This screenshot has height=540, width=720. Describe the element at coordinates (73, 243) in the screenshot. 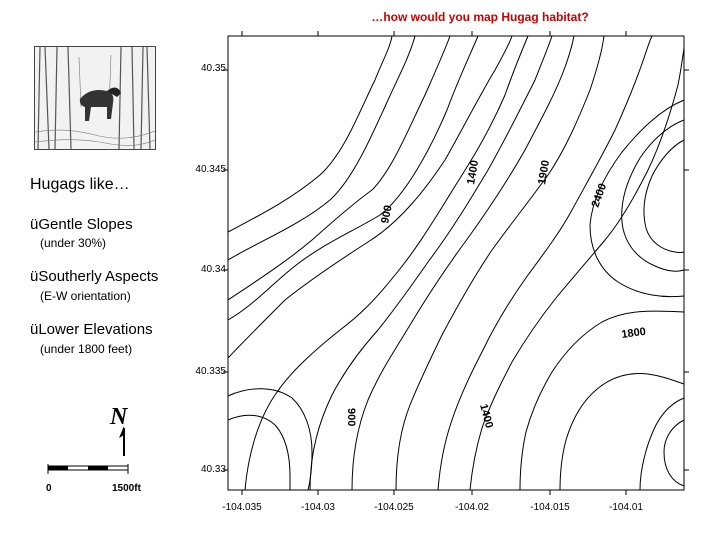

I see `bullet-gentle-slopes-detail: (under 30%)` at that location.